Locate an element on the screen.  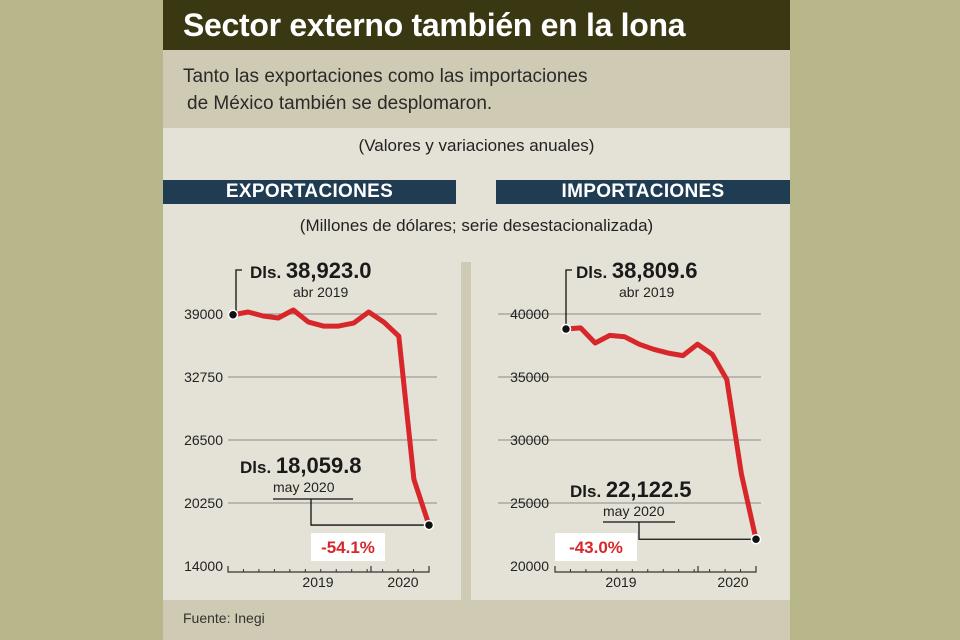
exports-y-tick-label: 39000 is located at coordinates (203, 314).